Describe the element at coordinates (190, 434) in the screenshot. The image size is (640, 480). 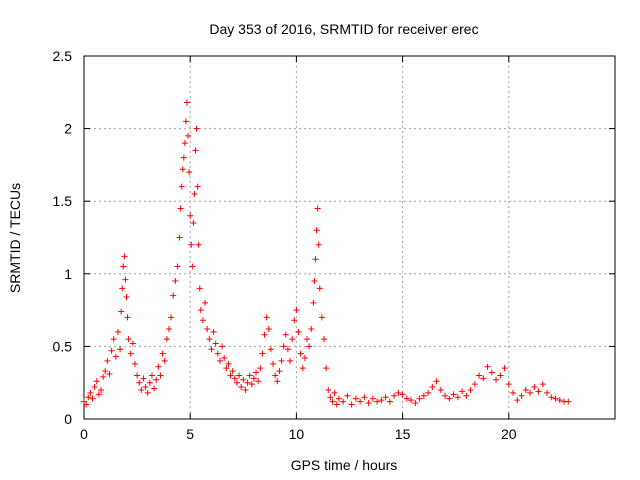
I see `x-tick-label: 5` at that location.